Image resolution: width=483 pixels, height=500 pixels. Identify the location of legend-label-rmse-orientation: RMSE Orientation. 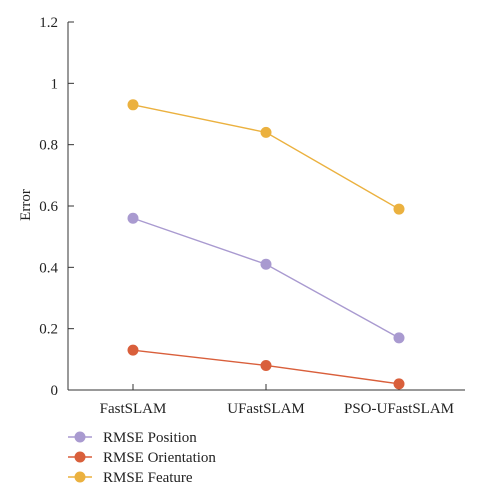
(159, 458).